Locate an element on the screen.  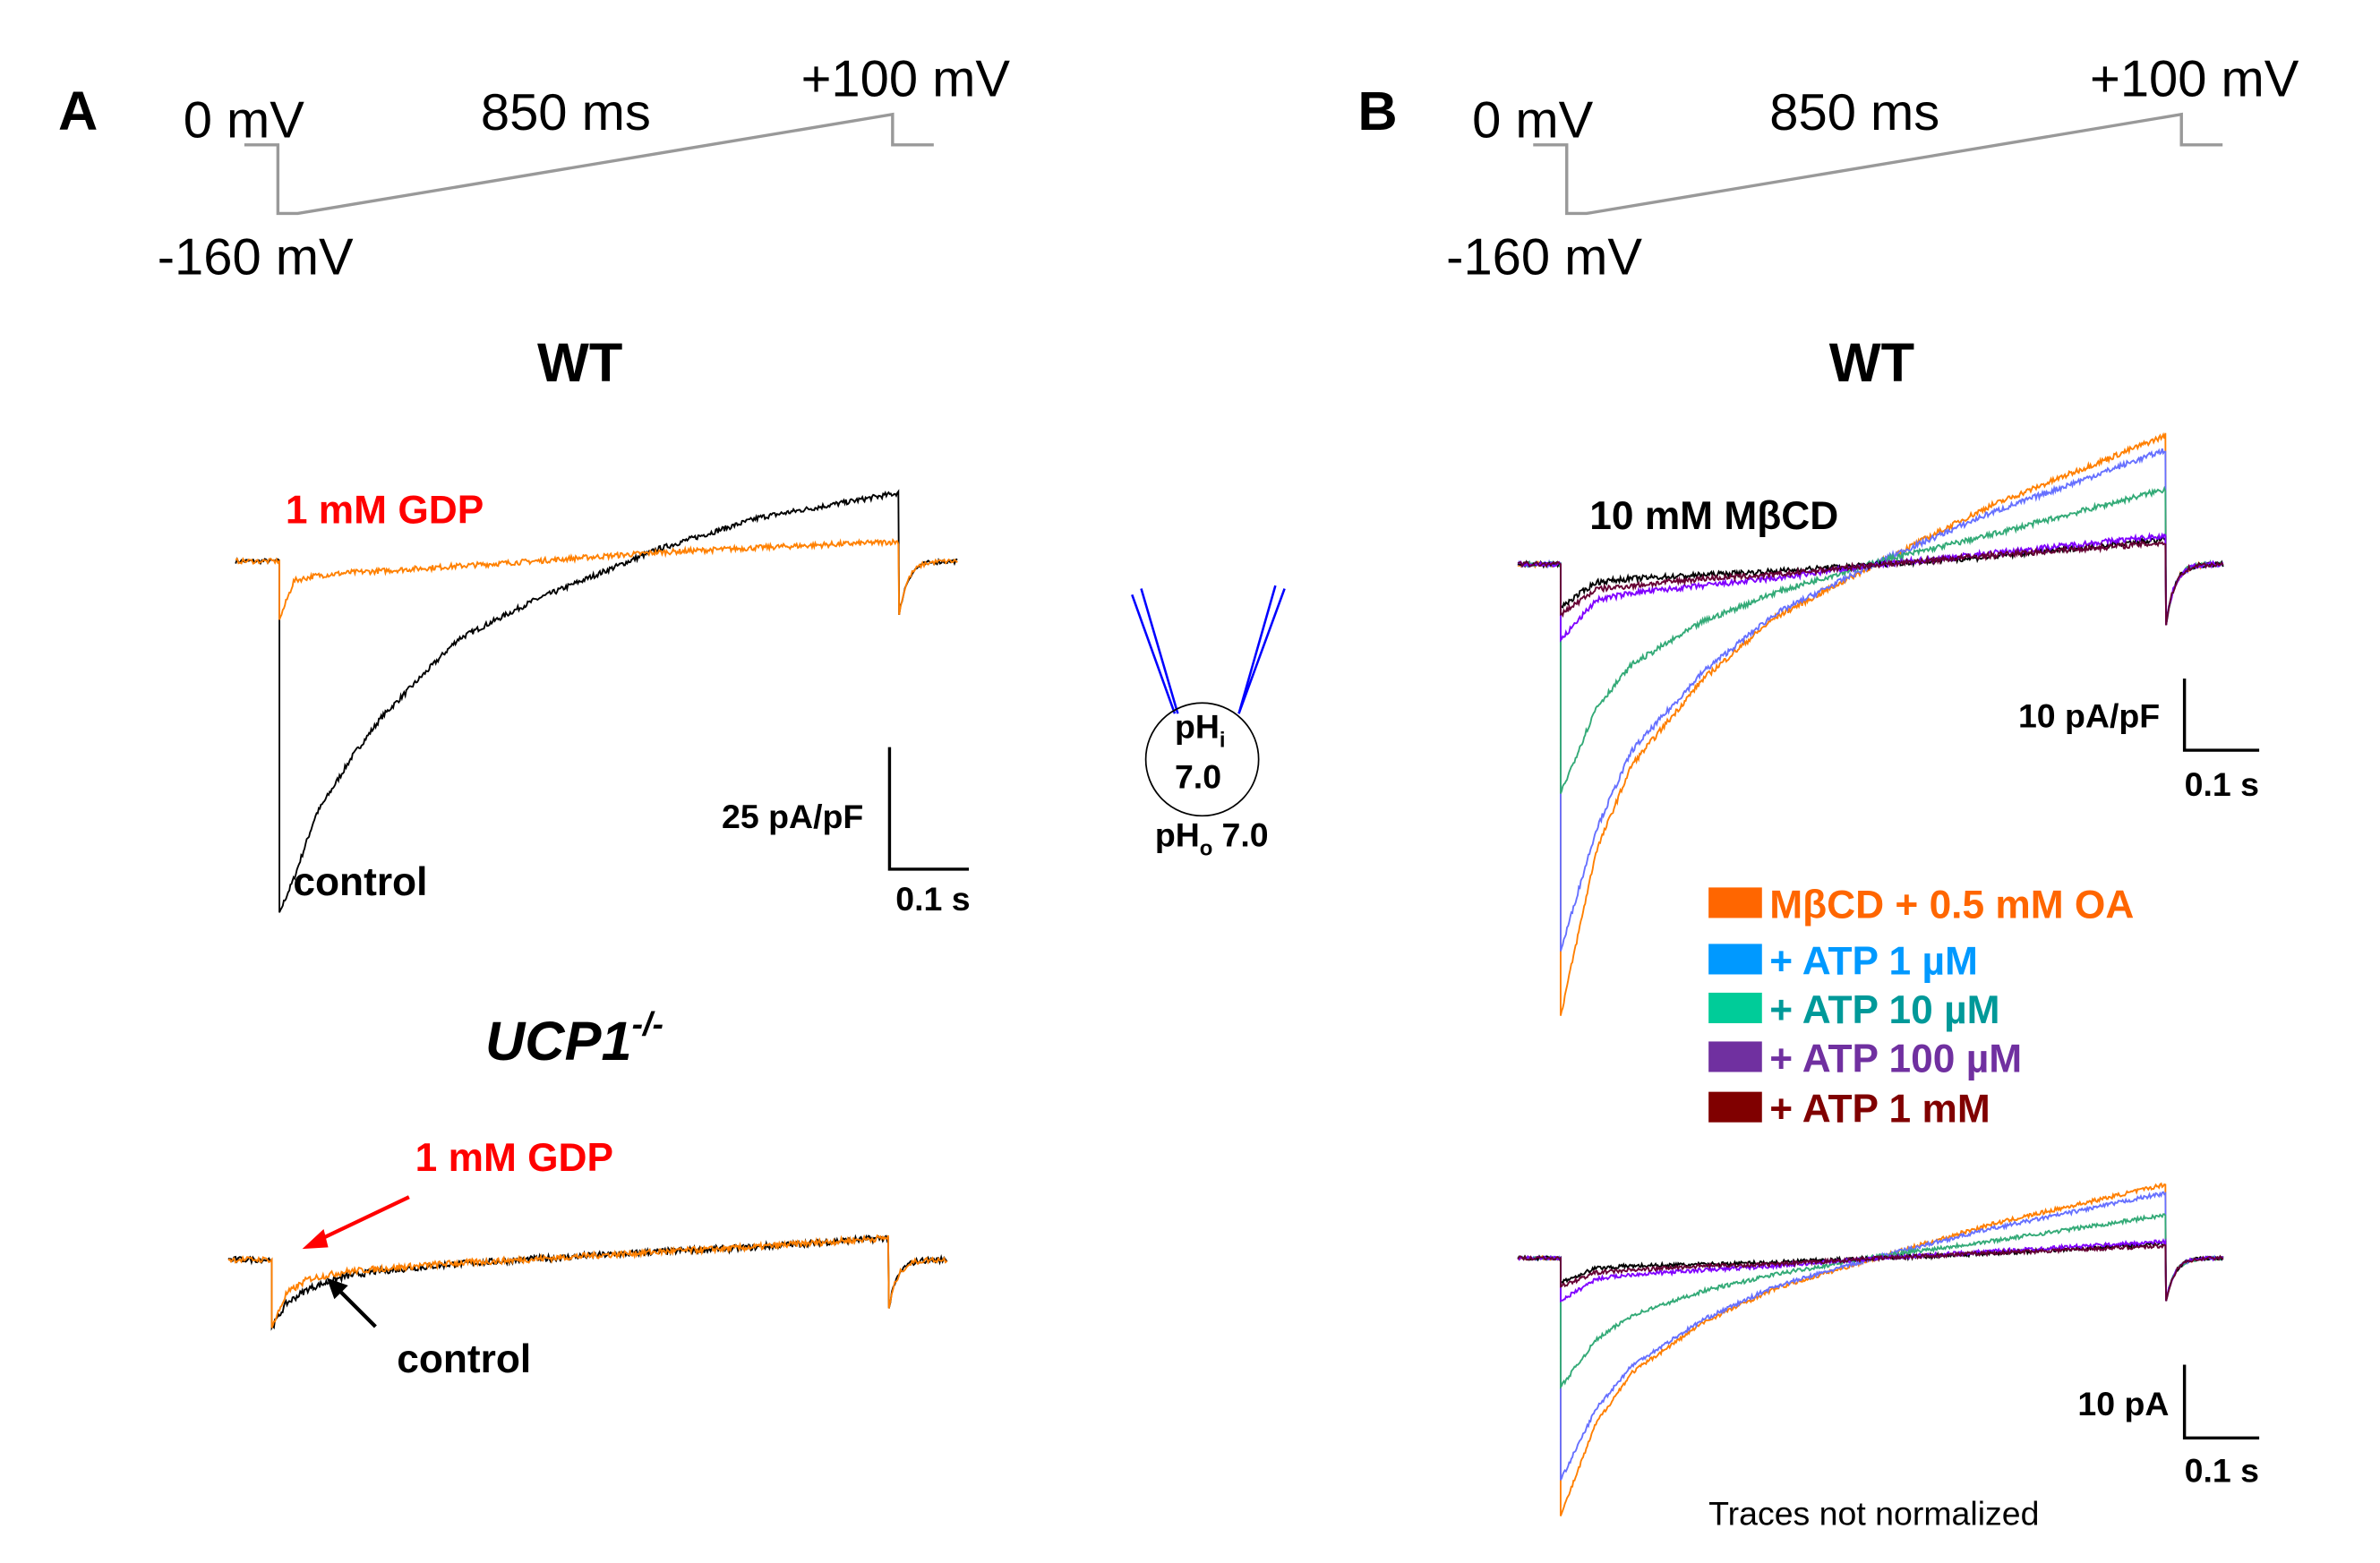
panel-a-wt-traces is located at coordinates (596, 701).